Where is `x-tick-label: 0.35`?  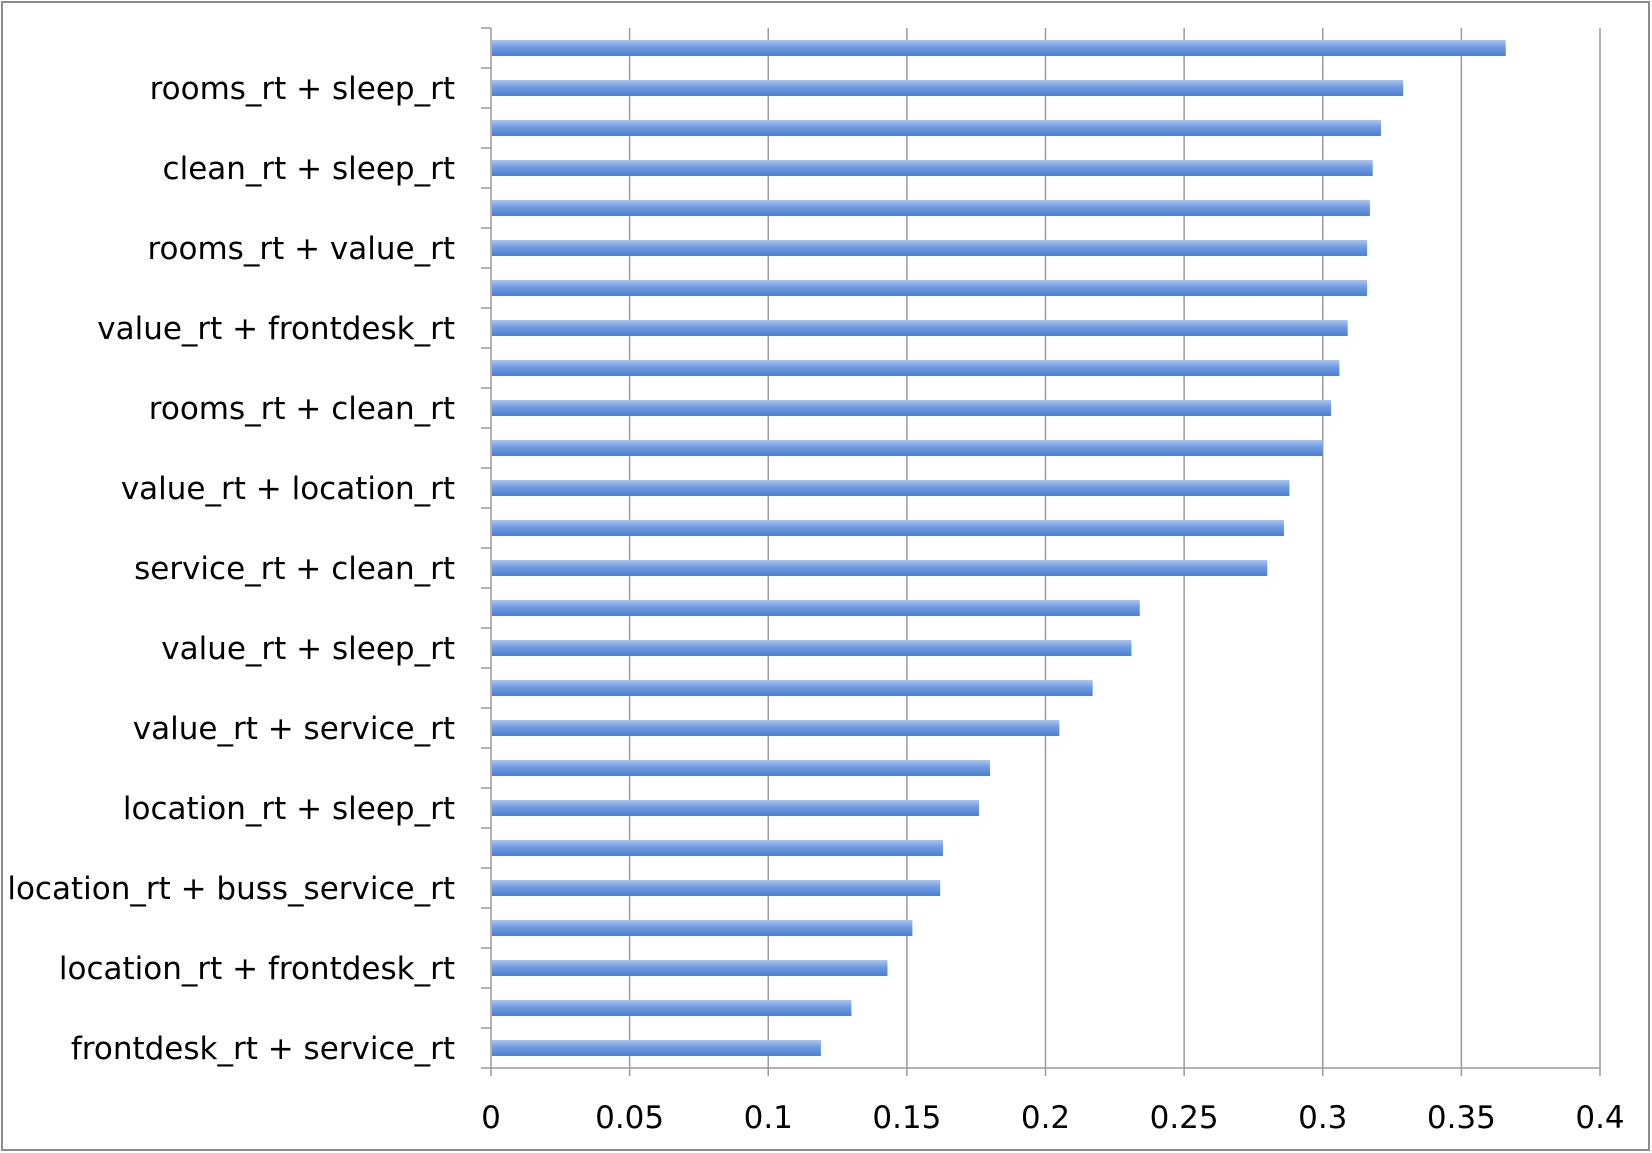
x-tick-label: 0.35 is located at coordinates (1461, 1118).